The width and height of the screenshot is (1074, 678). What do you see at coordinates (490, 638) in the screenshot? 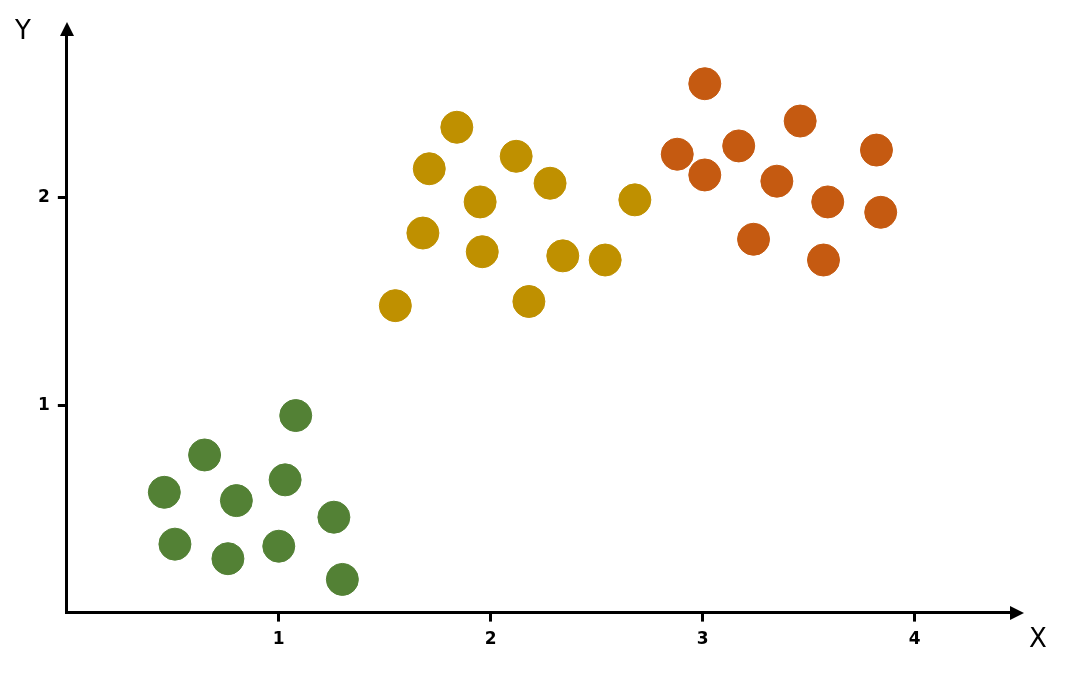
I see `x-tick-label: 2` at bounding box center [490, 638].